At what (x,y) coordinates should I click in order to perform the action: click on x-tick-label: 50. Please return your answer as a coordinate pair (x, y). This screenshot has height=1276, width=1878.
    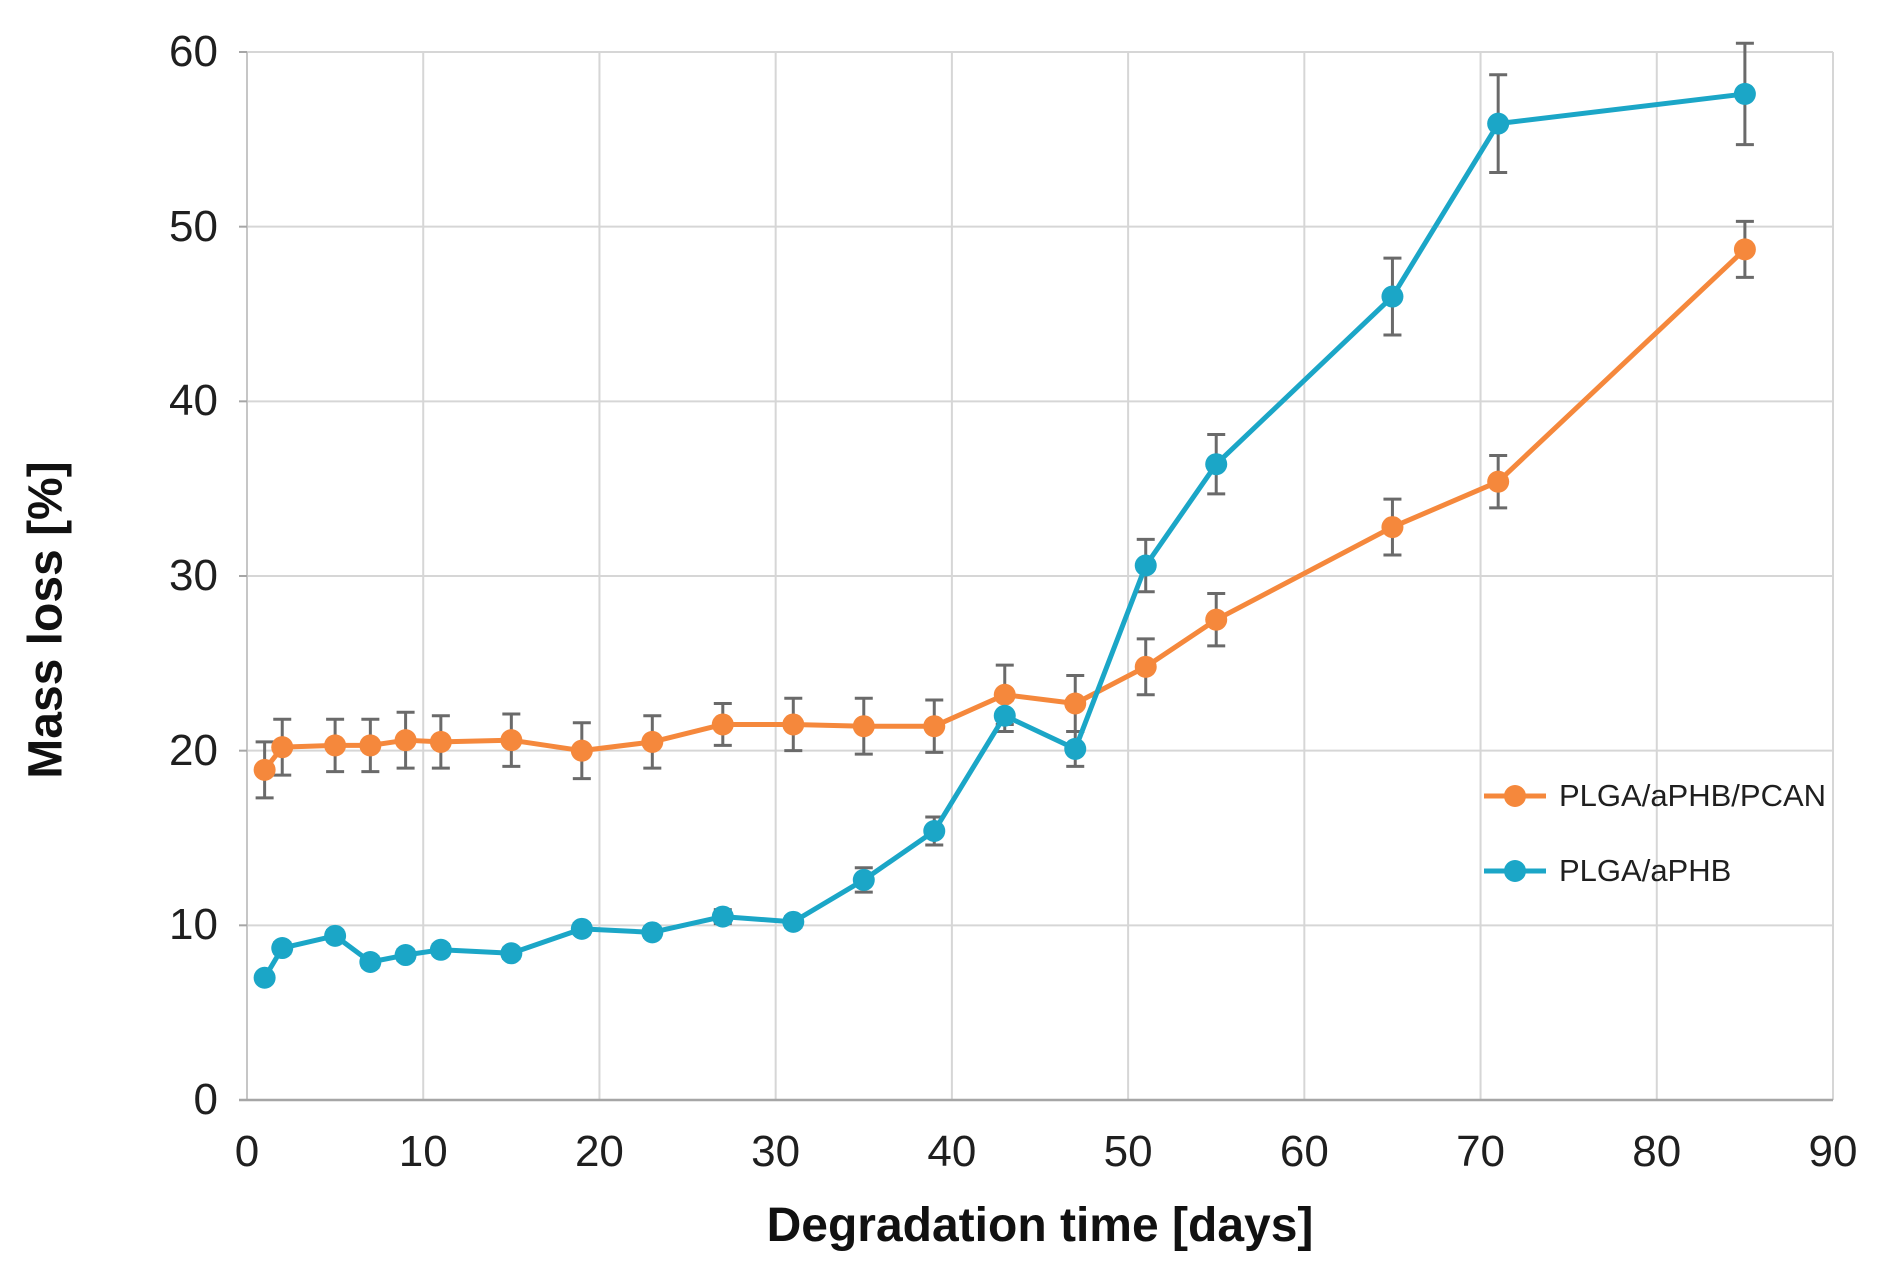
    Looking at the image, I should click on (1128, 1151).